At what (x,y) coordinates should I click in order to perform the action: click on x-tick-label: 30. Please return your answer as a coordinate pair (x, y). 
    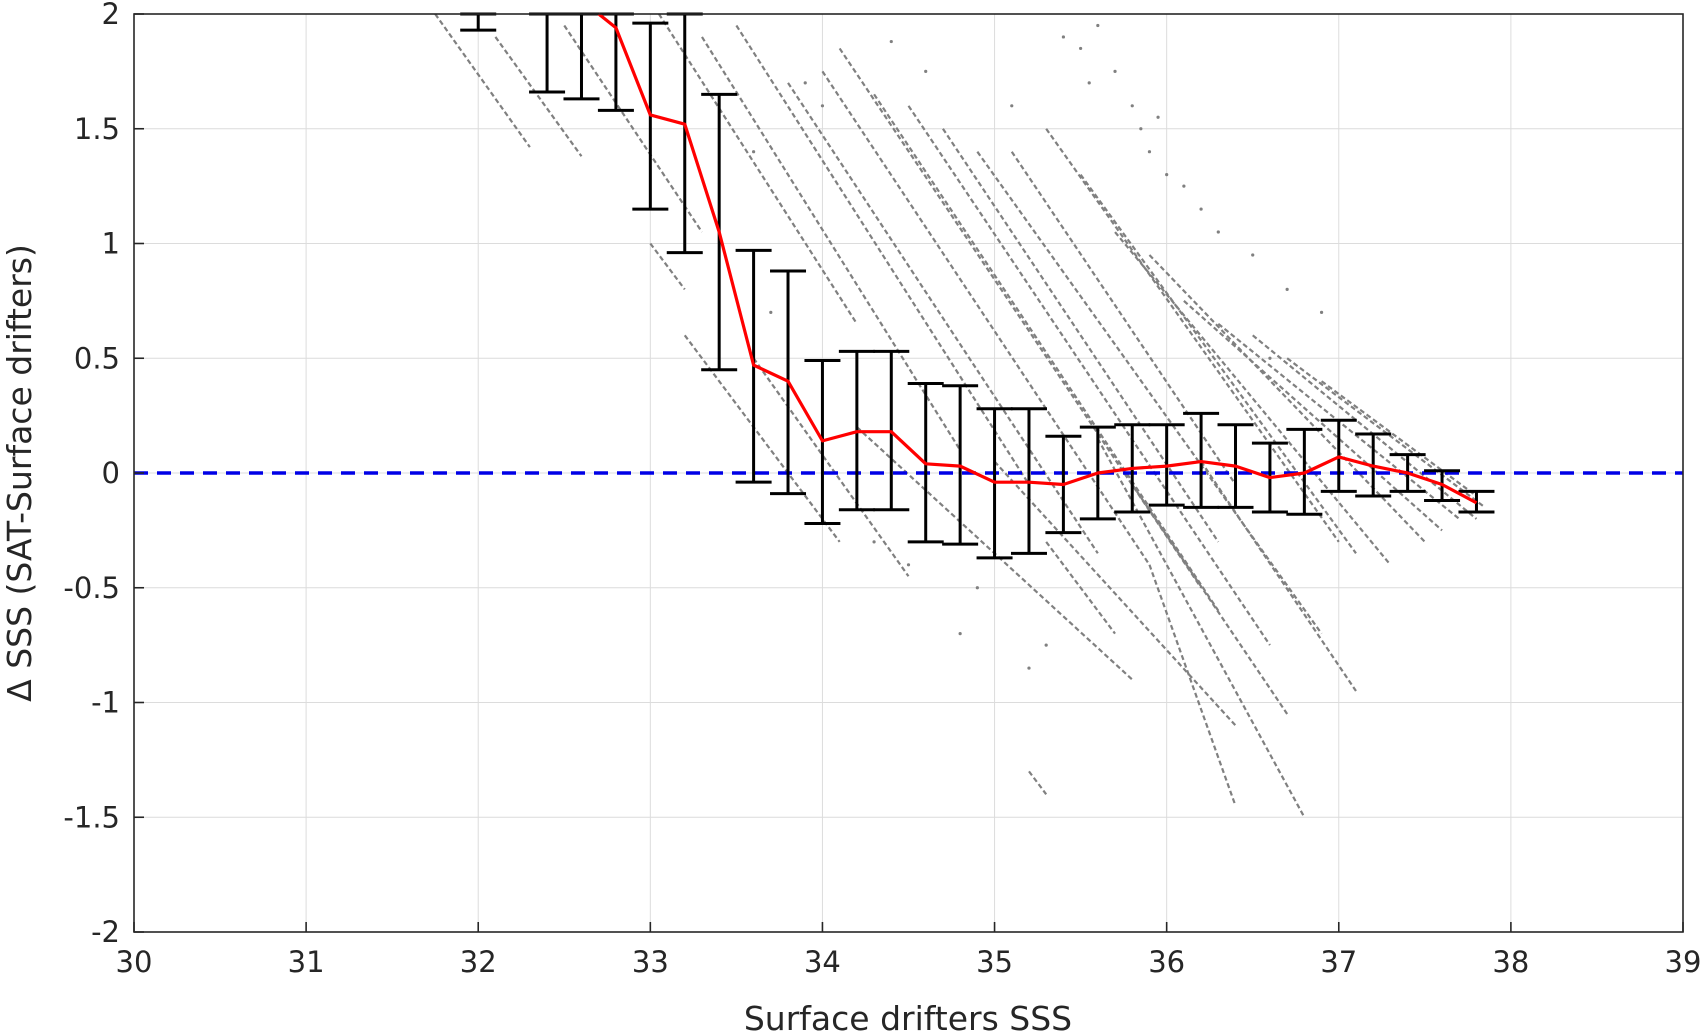
    Looking at the image, I should click on (134, 962).